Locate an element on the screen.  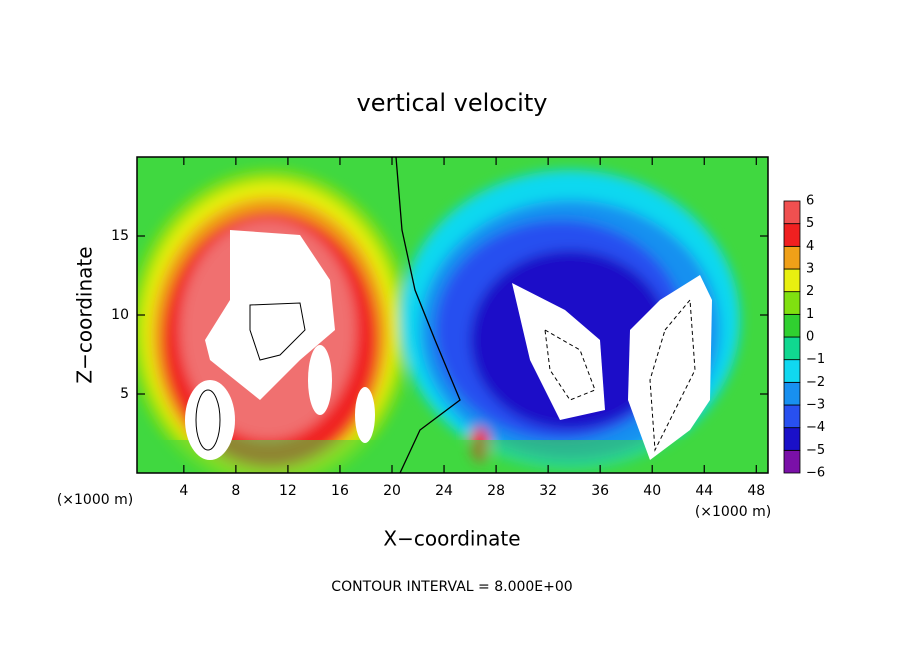
colorbar-label: 3 is located at coordinates (810, 269).